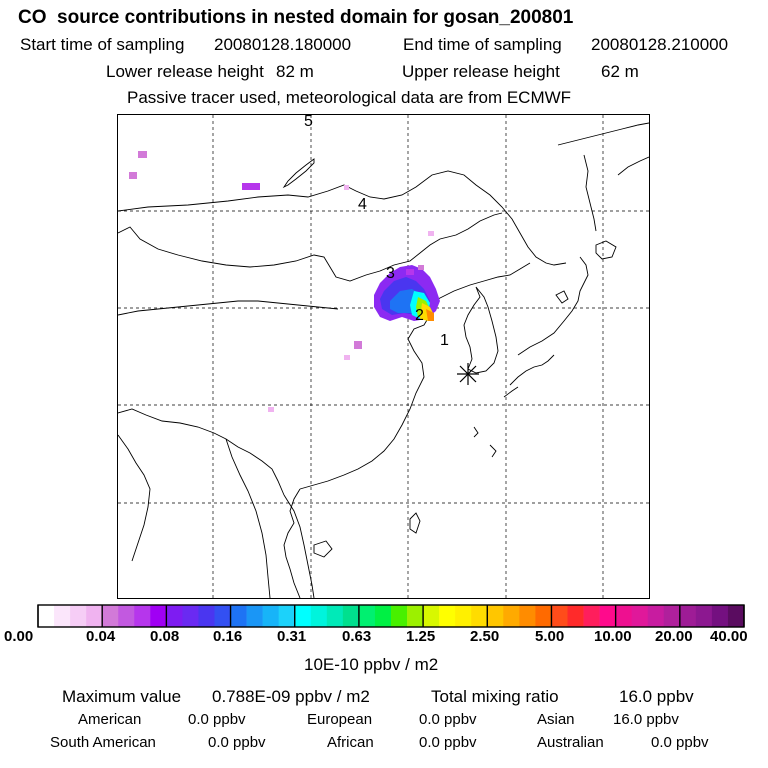  Describe the element at coordinates (570, 742) in the screenshot. I see `region-name-australian: Australian` at that location.